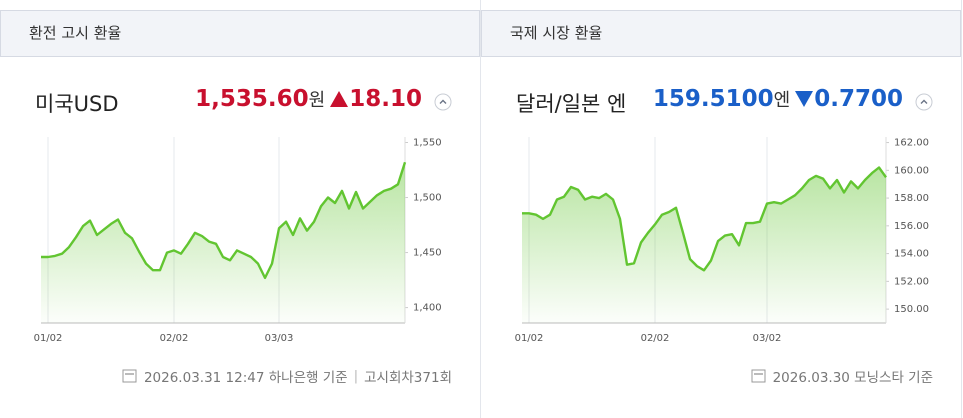 The width and height of the screenshot is (963, 418). I want to click on y-tick-label: 156.00, so click(911, 226).